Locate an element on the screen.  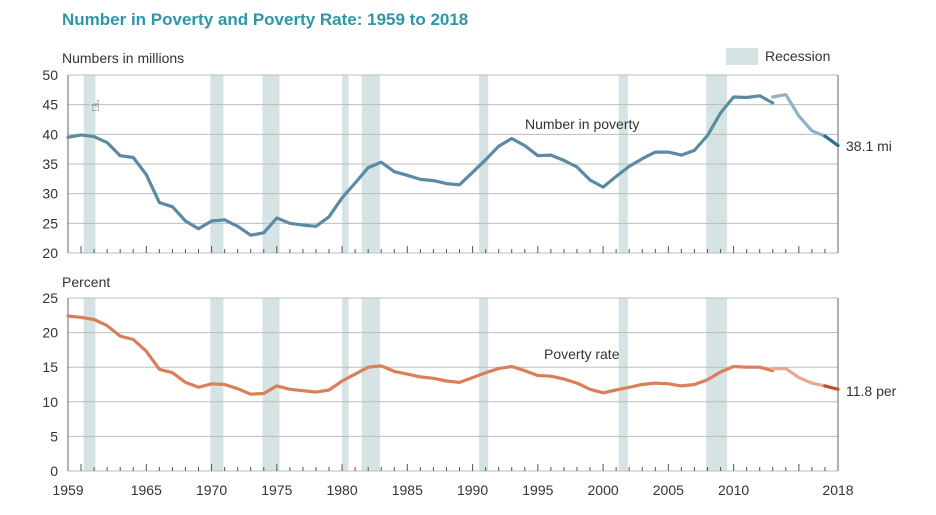
number-ytick-label-4: 40 is located at coordinates (50, 134).